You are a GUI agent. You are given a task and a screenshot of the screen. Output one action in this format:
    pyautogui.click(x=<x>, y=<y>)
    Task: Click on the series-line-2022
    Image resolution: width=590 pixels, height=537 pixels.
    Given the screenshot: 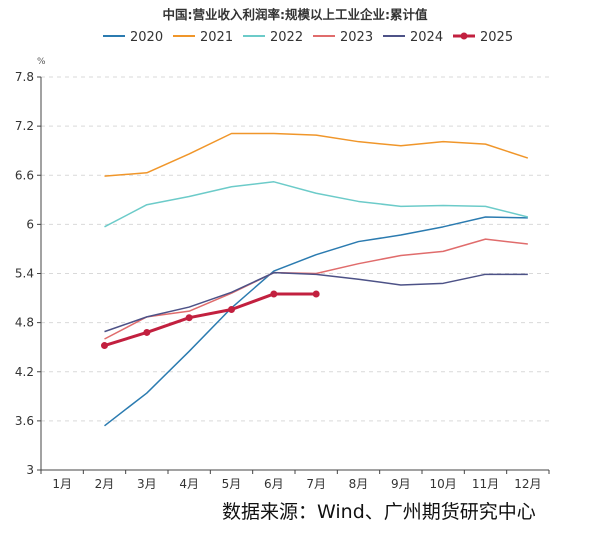 What is the action you would take?
    pyautogui.click(x=316, y=204)
    